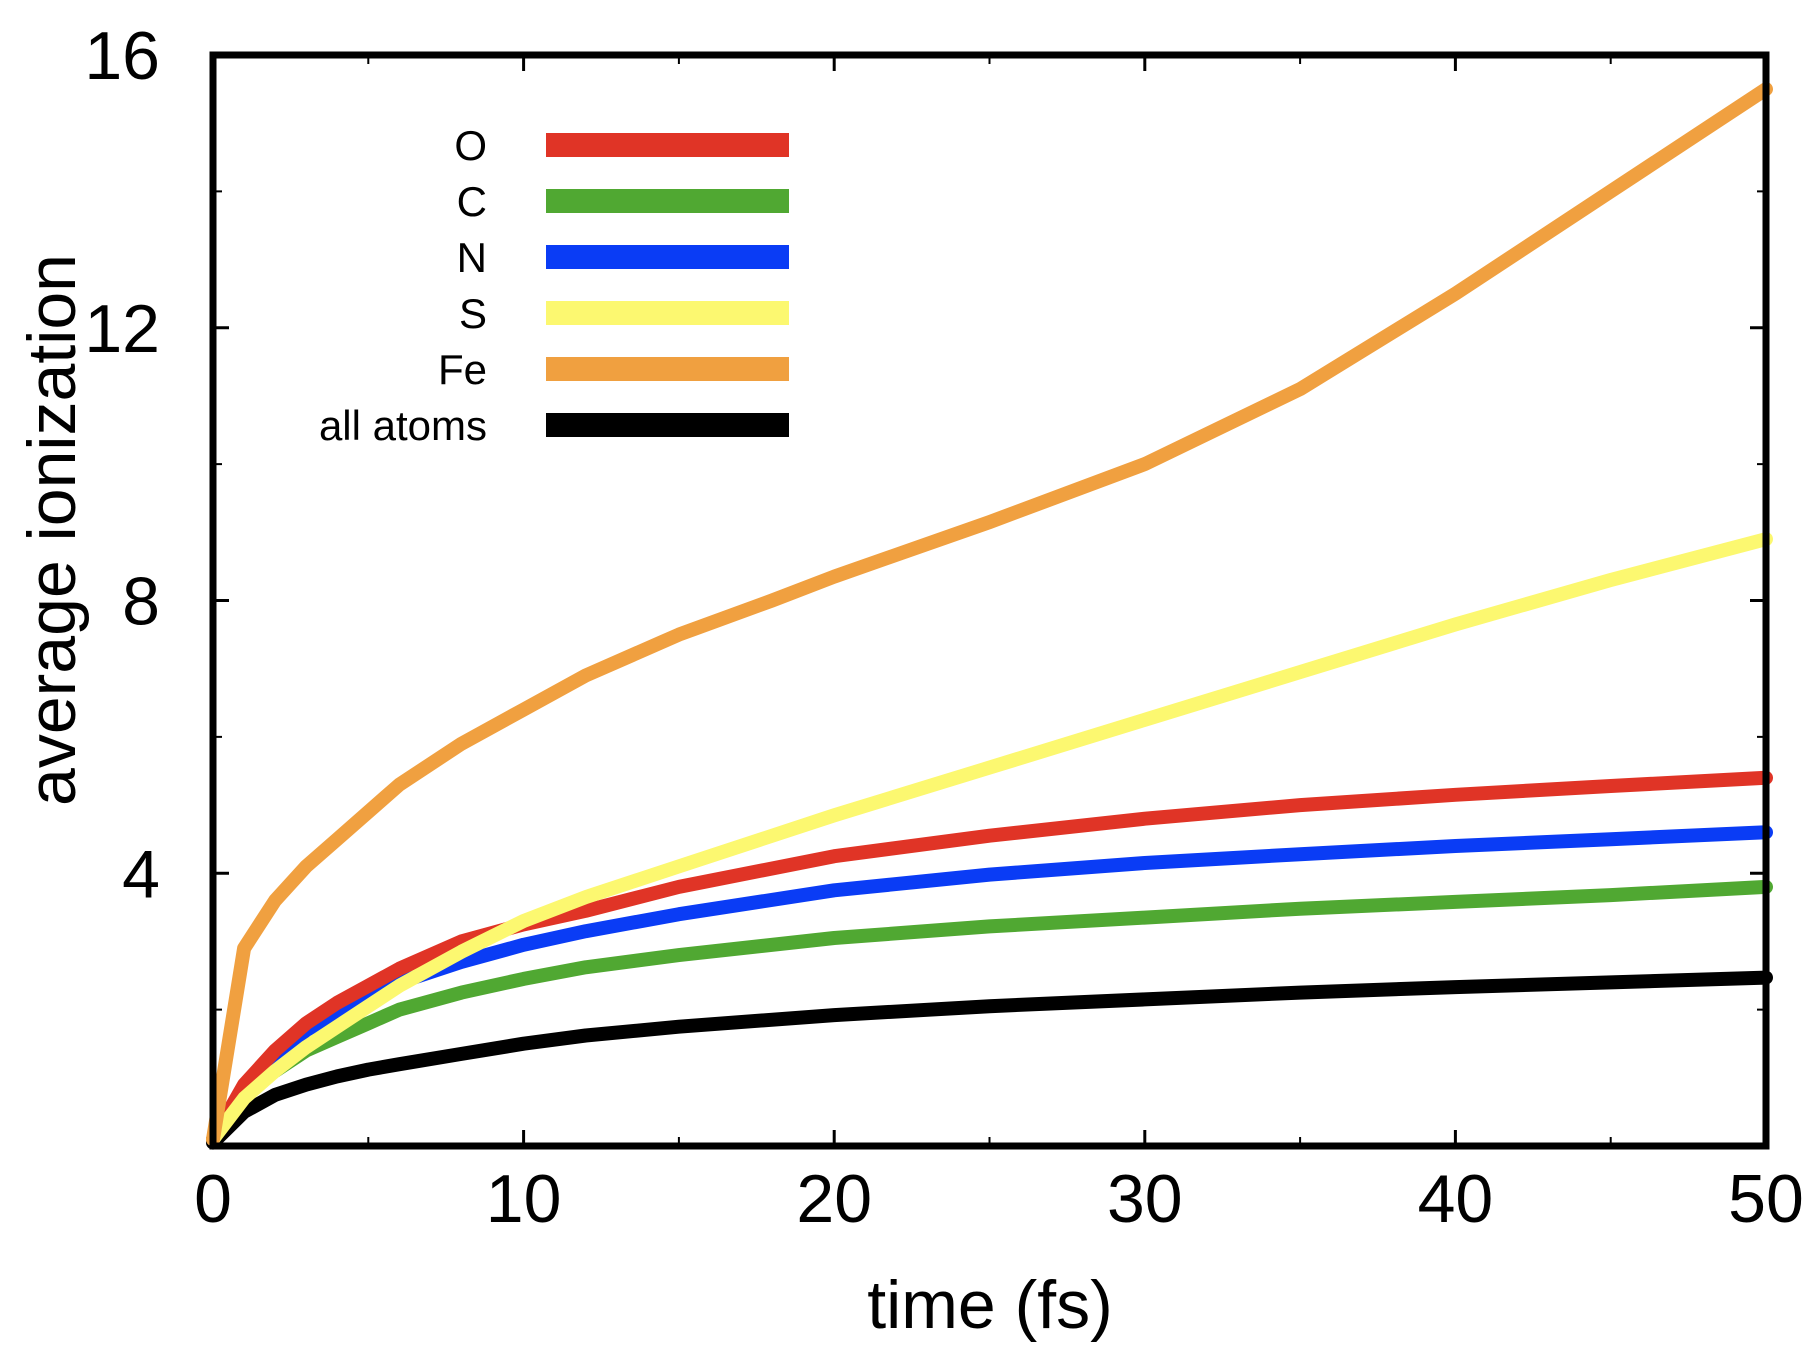  I want to click on x-tick-label: 0, so click(213, 1199).